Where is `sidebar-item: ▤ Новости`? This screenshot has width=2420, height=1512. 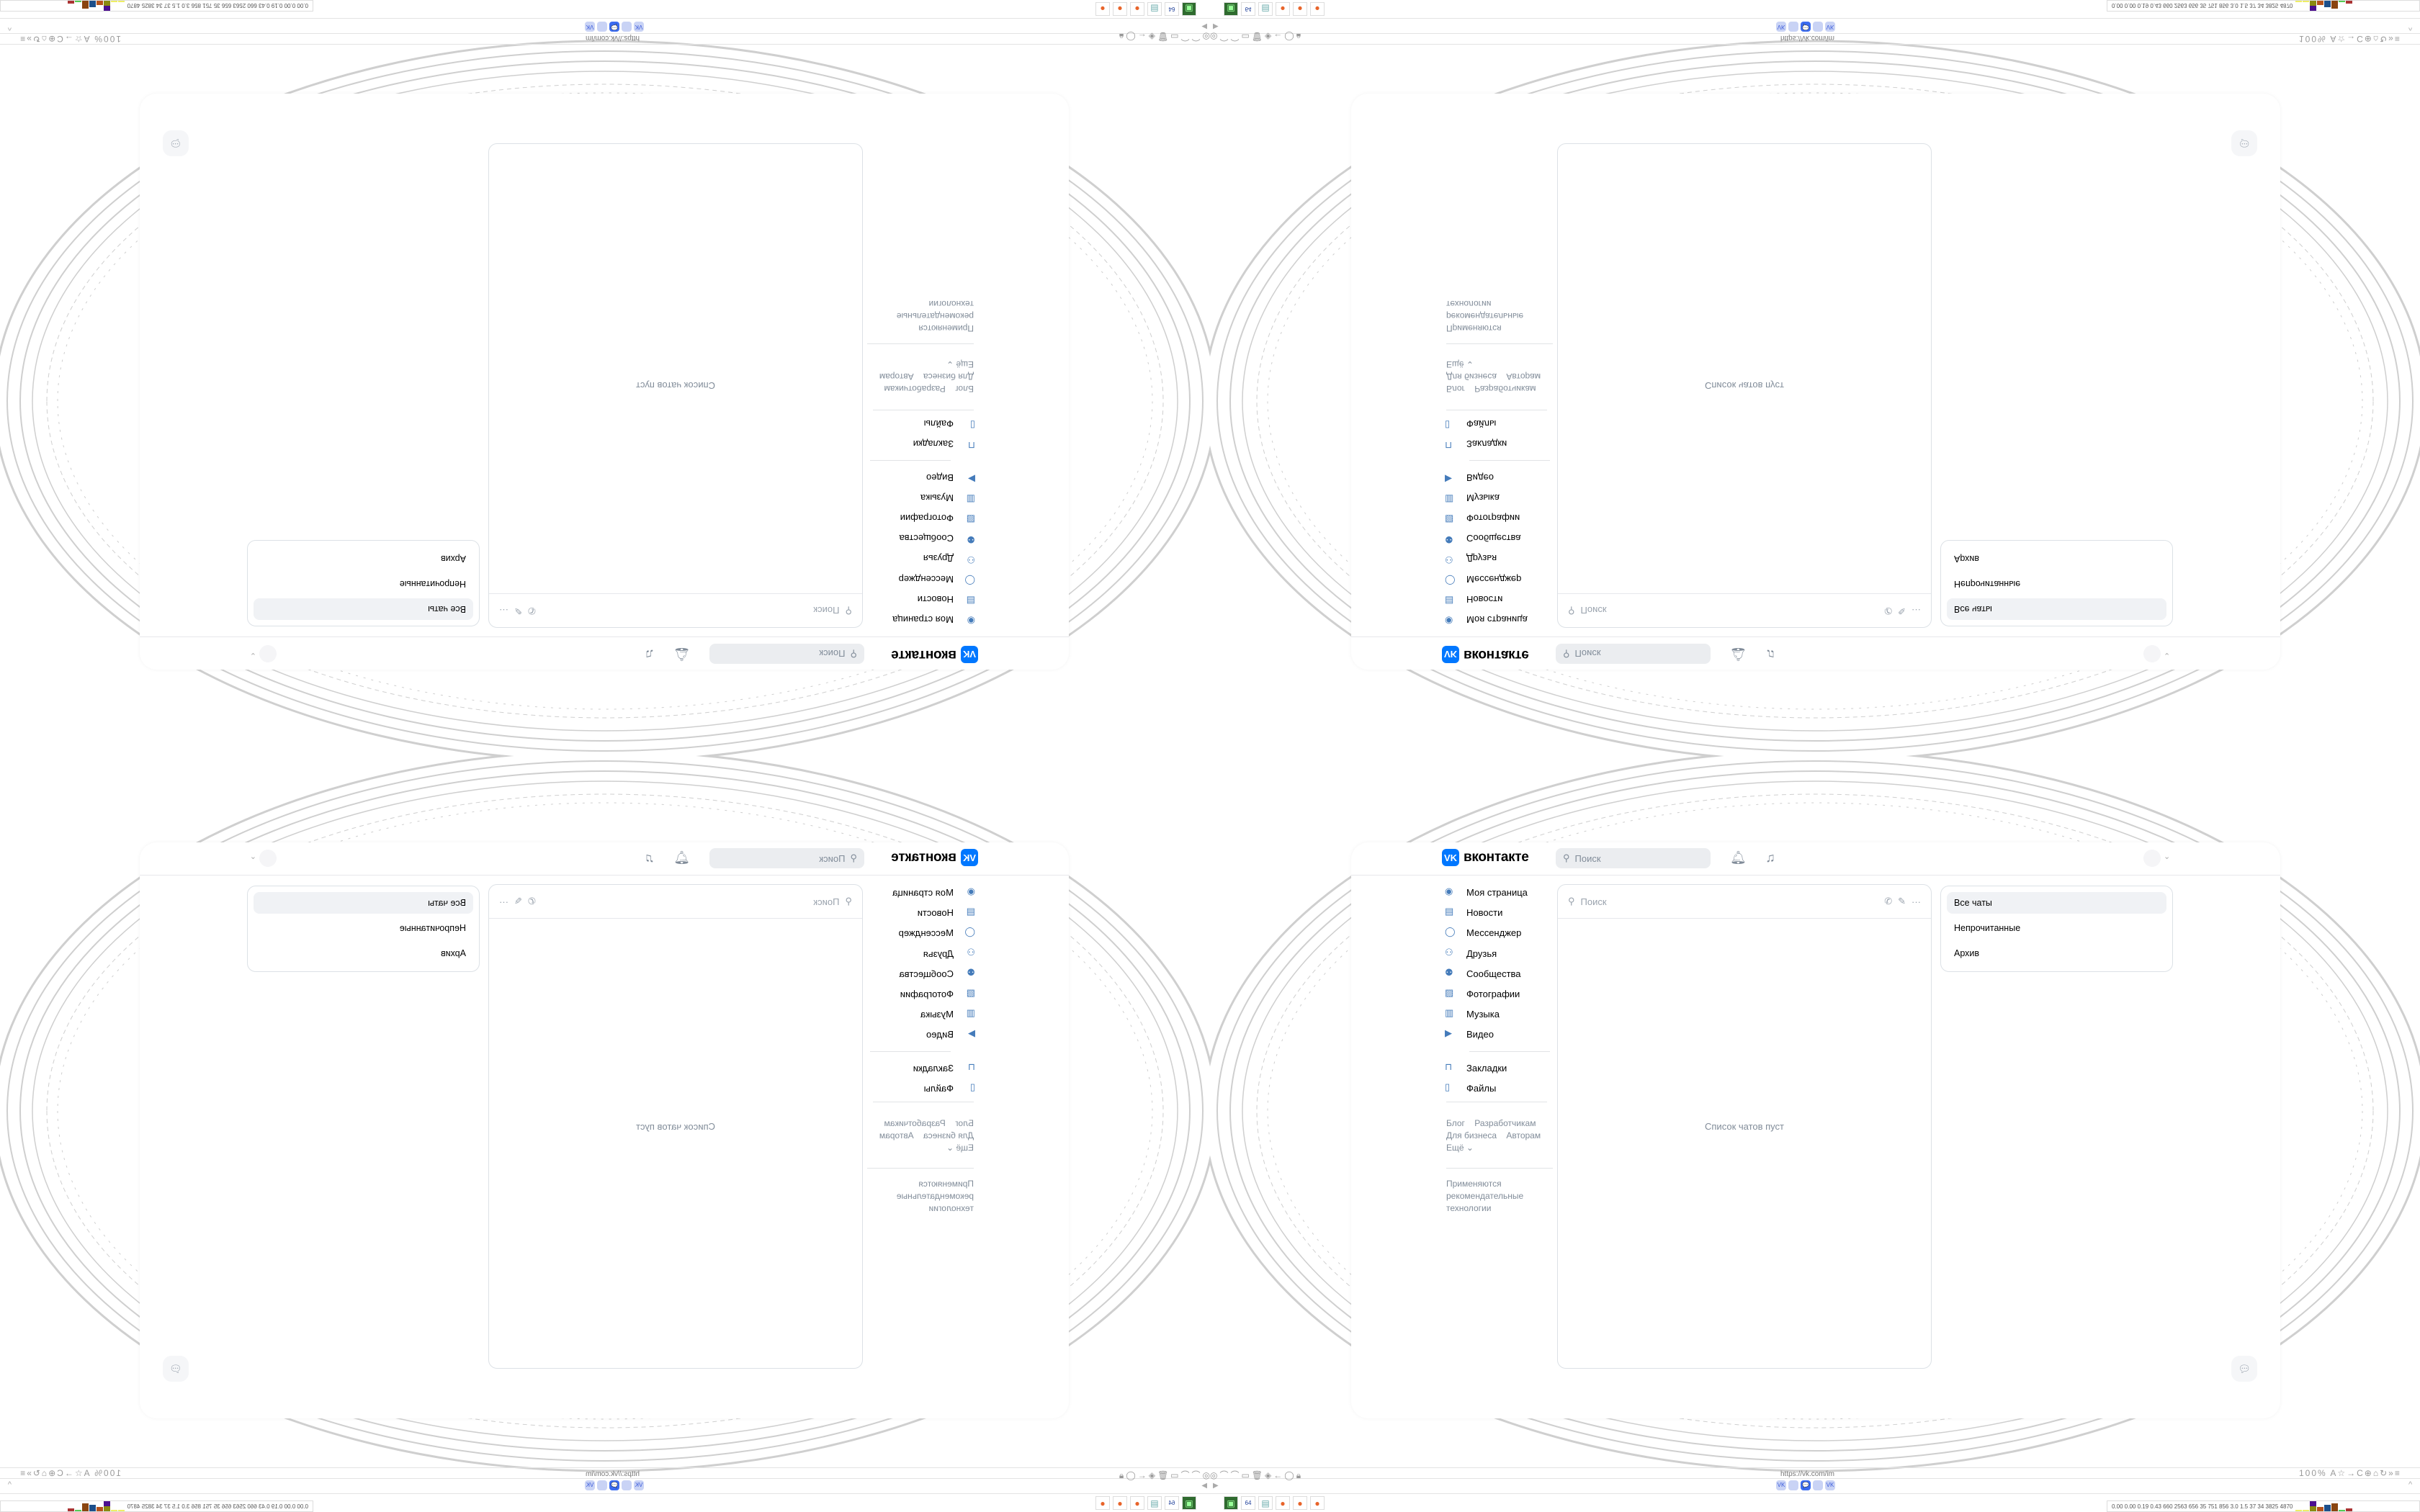
sidebar-item: ▤ Новости is located at coordinates (1473, 600).